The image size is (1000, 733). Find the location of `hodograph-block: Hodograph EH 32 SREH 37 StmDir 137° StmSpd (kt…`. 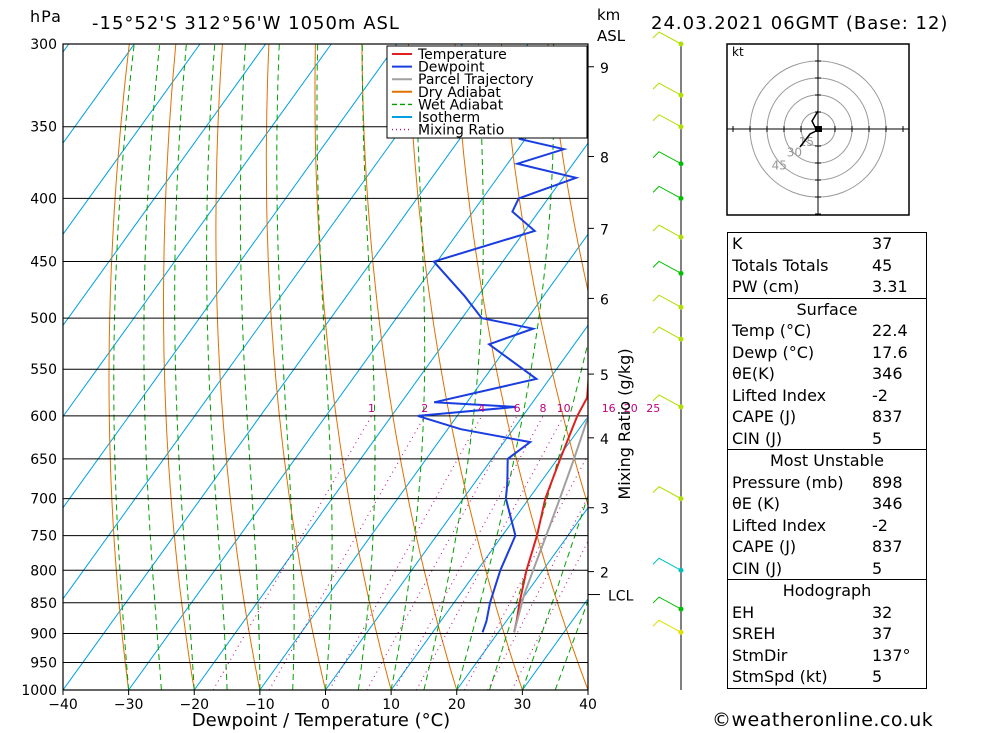

hodograph-block: Hodograph EH 32 SREH 37 StmDir 137° StmSpd (kt… is located at coordinates (827, 634).